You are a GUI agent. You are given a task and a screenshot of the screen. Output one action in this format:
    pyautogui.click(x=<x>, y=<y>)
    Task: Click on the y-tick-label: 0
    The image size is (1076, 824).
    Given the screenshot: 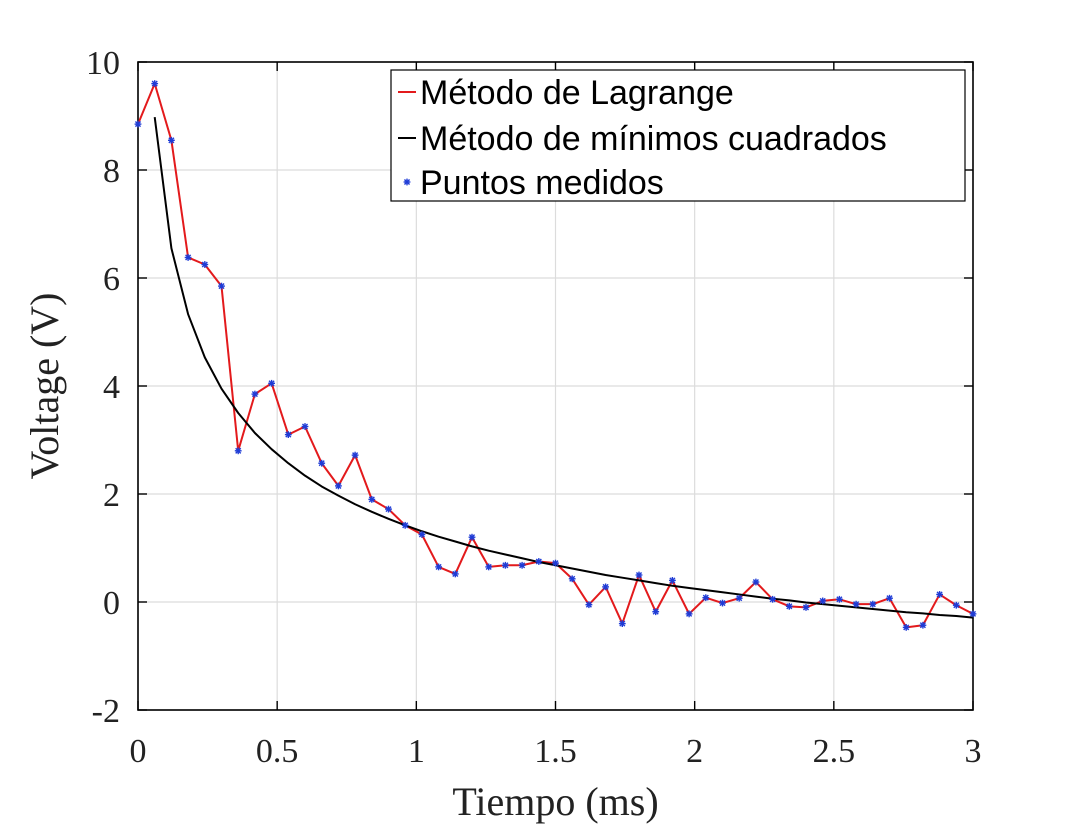 What is the action you would take?
    pyautogui.click(x=111, y=603)
    